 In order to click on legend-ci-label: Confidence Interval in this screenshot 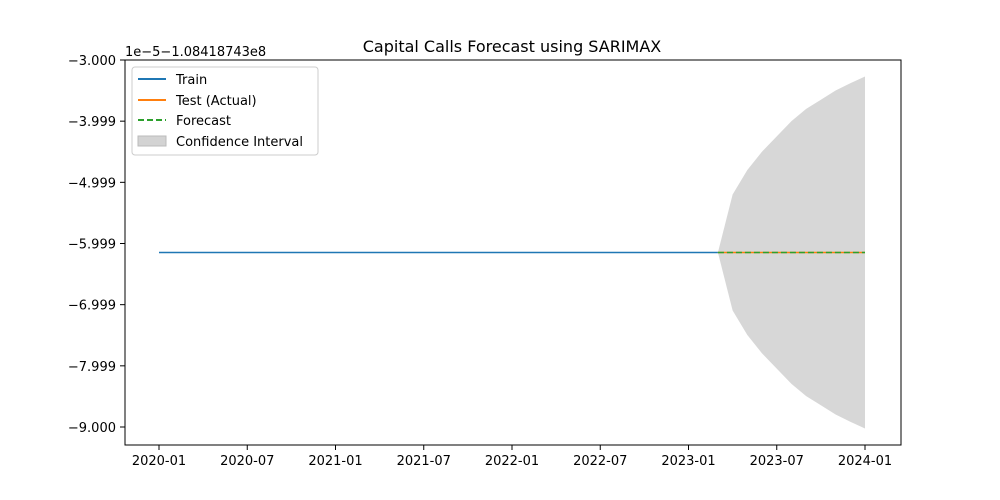, I will do `click(239, 142)`.